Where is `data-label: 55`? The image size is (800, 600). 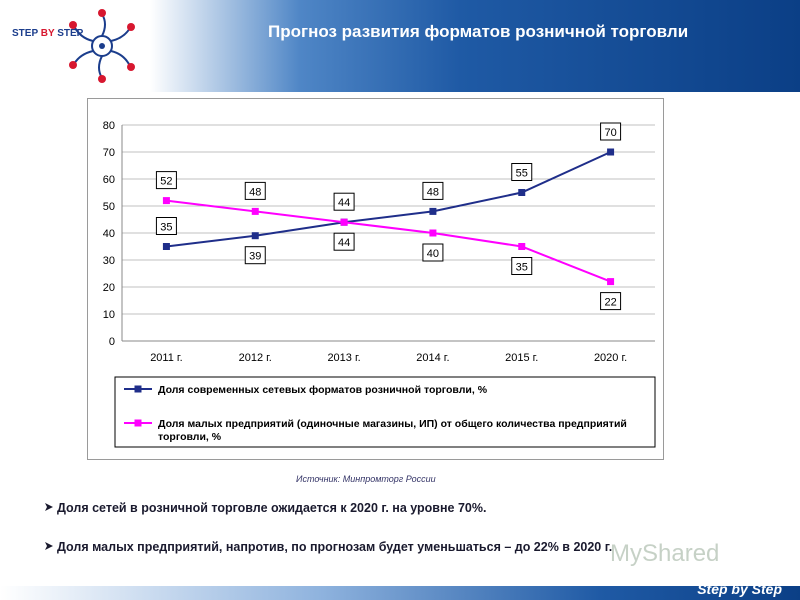
data-label: 55 is located at coordinates (522, 174).